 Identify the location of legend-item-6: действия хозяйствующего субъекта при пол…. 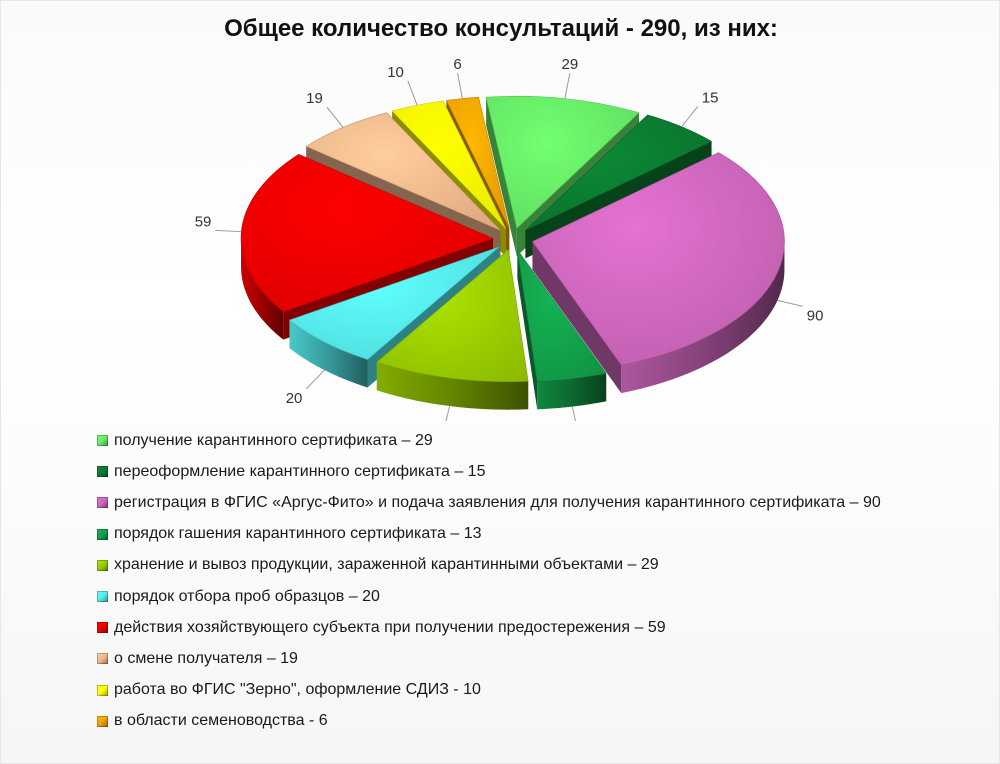
(489, 627).